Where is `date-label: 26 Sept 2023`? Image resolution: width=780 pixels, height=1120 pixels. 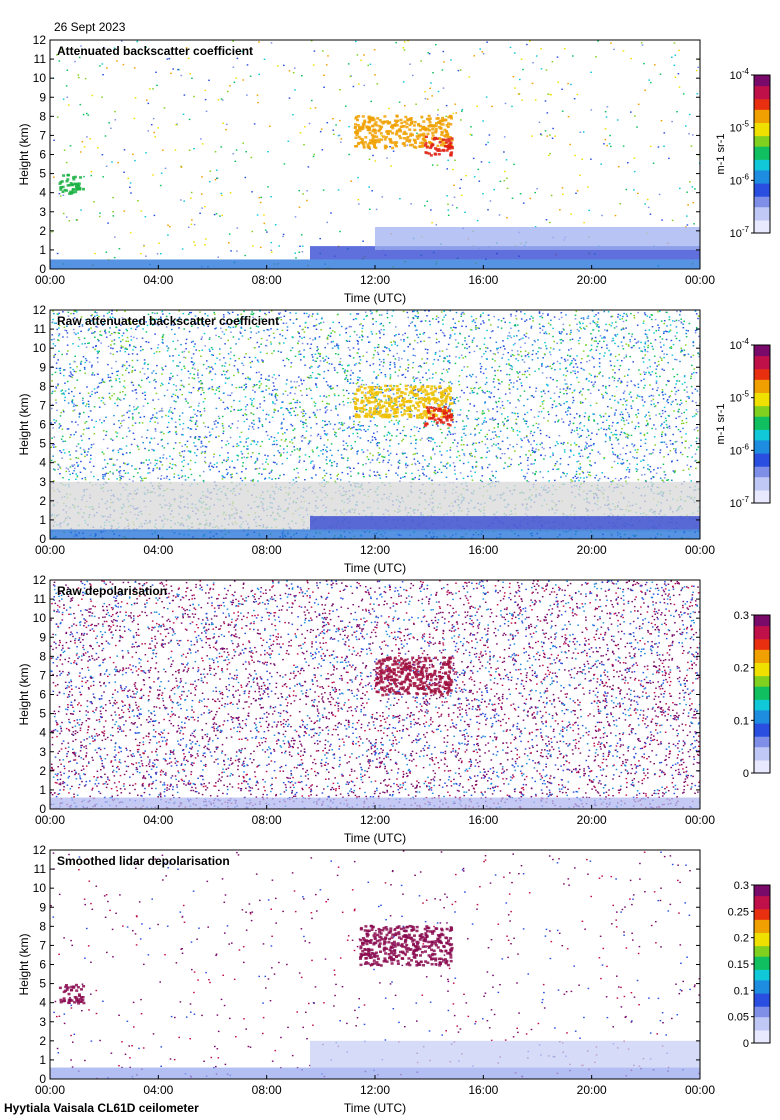 date-label: 26 Sept 2023 is located at coordinates (90, 27).